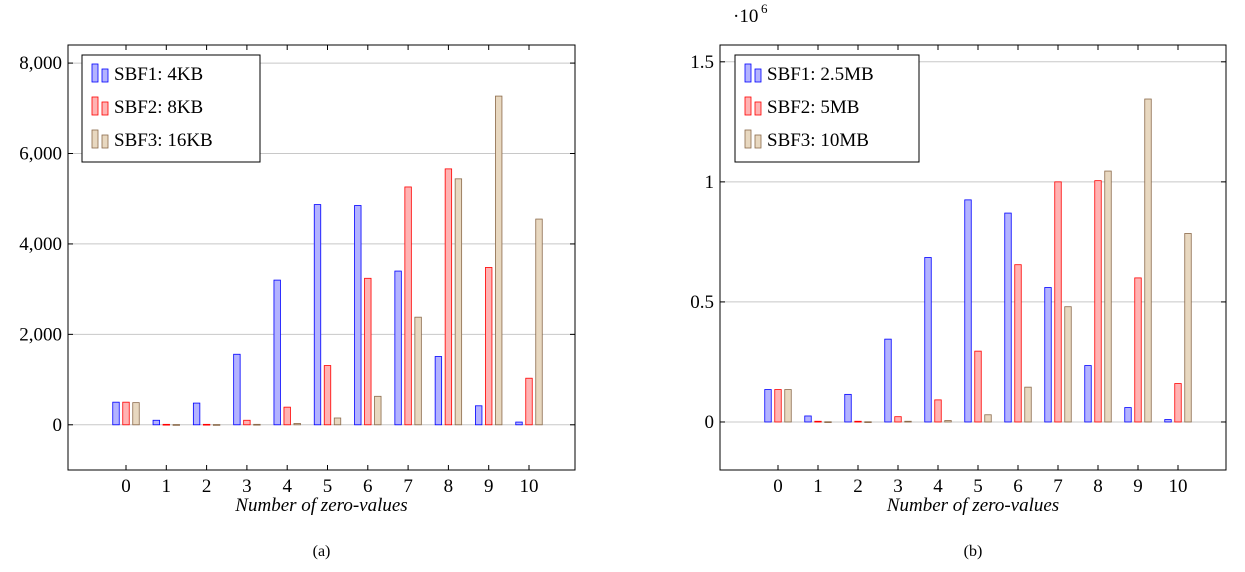 The height and width of the screenshot is (572, 1245). Describe the element at coordinates (818, 140) in the screenshot. I see `legend-label-3: SBF3: 10MB` at that location.